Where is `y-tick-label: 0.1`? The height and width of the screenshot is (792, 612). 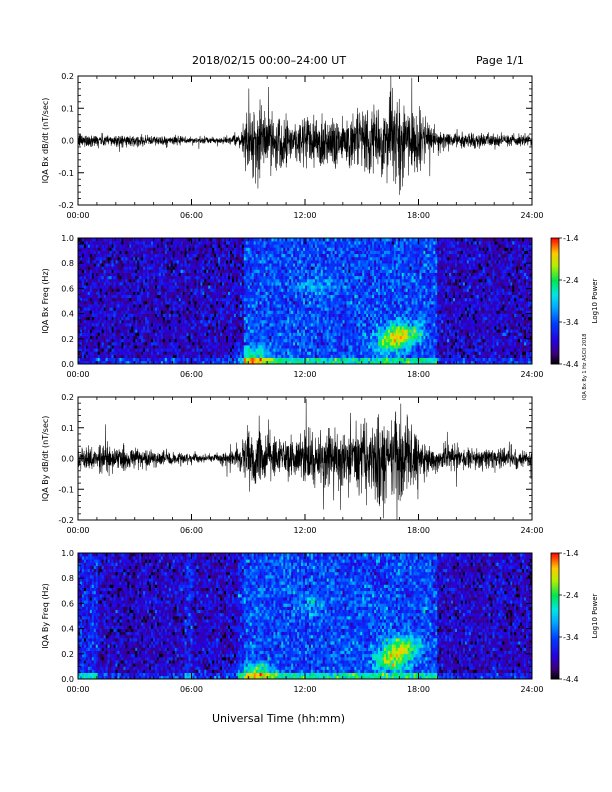 y-tick-label: 0.1 is located at coordinates (67, 428).